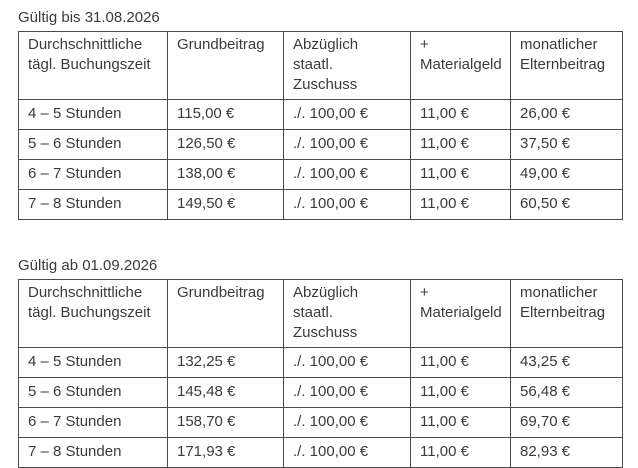  What do you see at coordinates (566, 392) in the screenshot?
I see `cell-monthly-parent-fee: 56,48 €` at bounding box center [566, 392].